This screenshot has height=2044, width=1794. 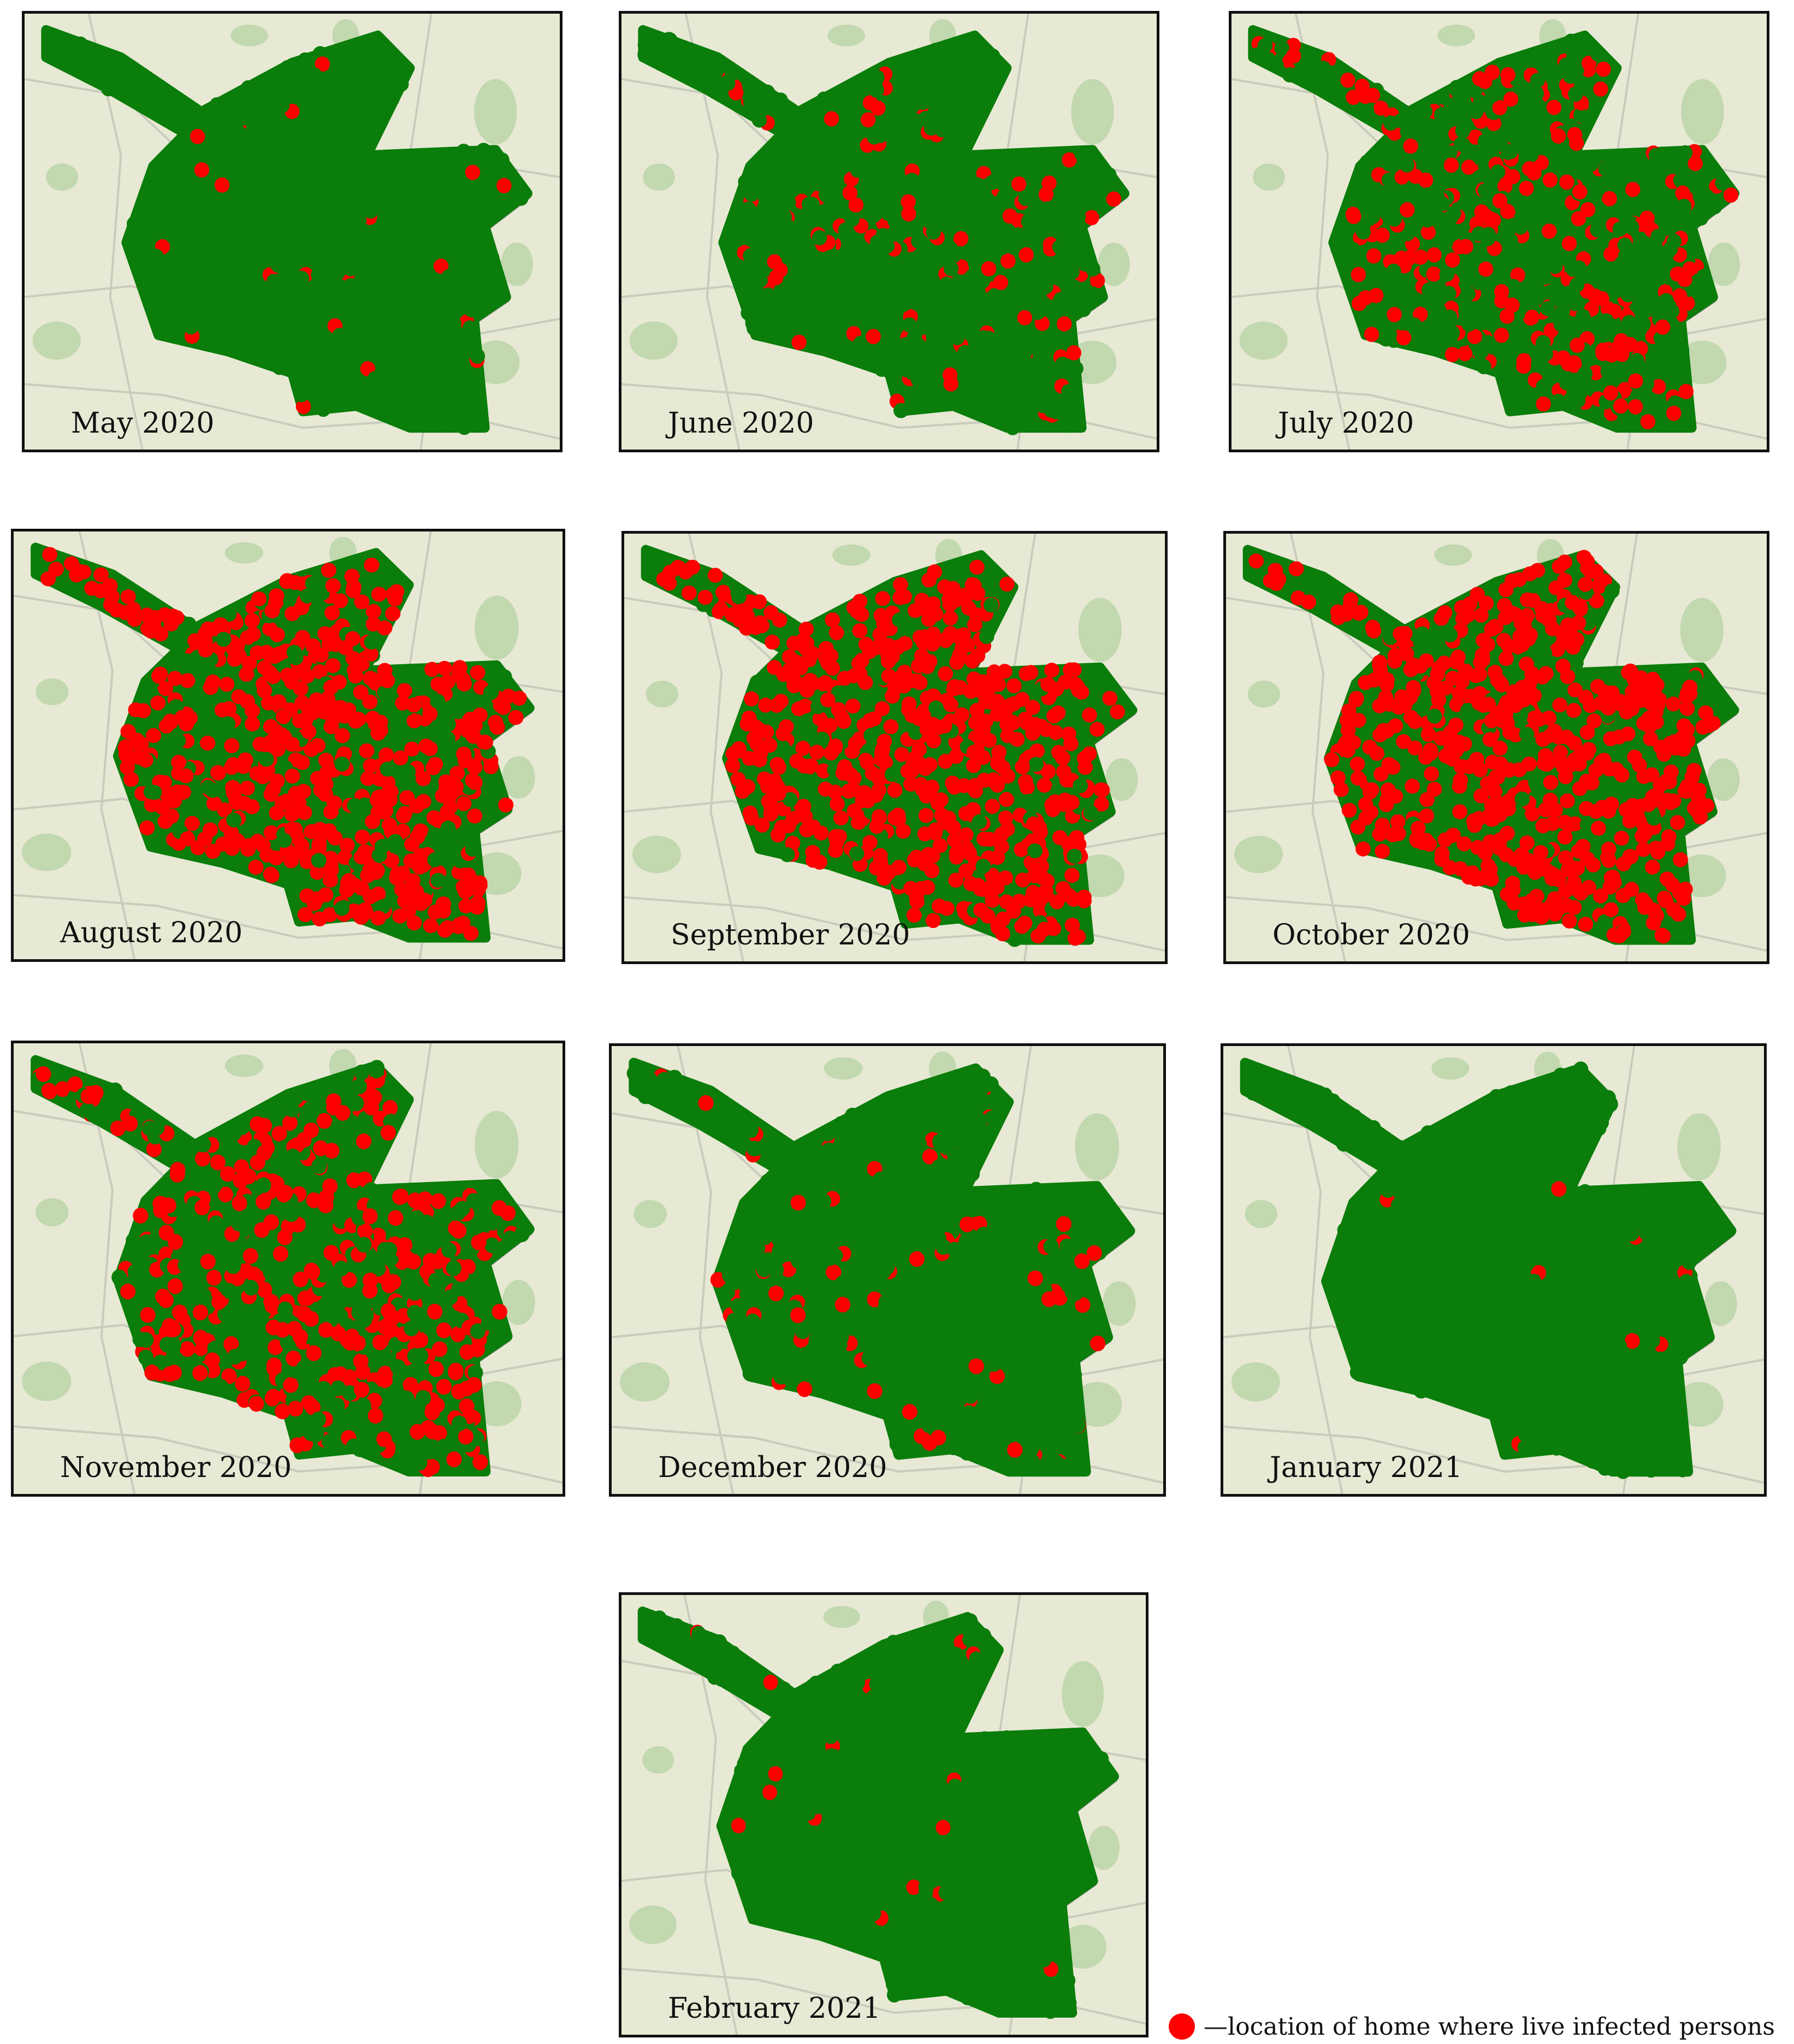 I want to click on map-panel-october-2020: October 2020, so click(x=1496, y=747).